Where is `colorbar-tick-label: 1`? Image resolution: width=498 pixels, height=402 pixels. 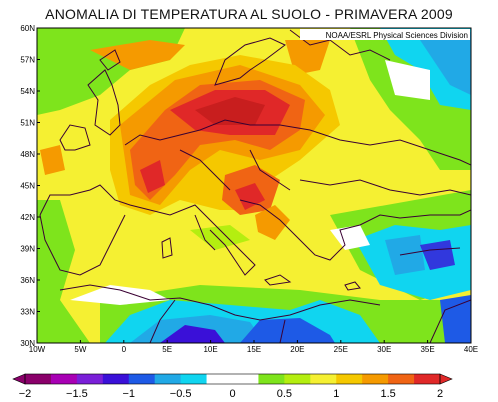 colorbar-tick-label: 1 is located at coordinates (336, 394).